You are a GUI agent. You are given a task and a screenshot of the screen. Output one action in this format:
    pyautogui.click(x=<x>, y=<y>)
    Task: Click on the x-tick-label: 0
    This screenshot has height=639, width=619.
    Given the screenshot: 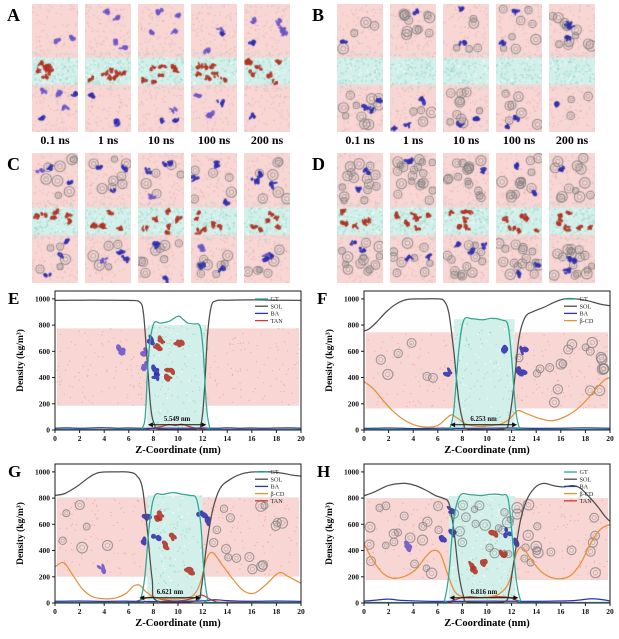 What is the action you would take?
    pyautogui.click(x=55, y=611)
    